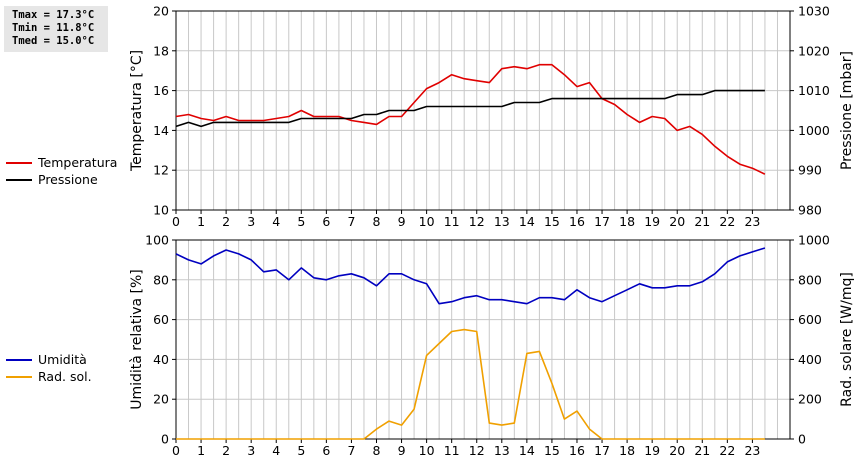 The height and width of the screenshot is (460, 860). What do you see at coordinates (810, 319) in the screenshot?
I see `y2-tick-label: 600` at bounding box center [810, 319].